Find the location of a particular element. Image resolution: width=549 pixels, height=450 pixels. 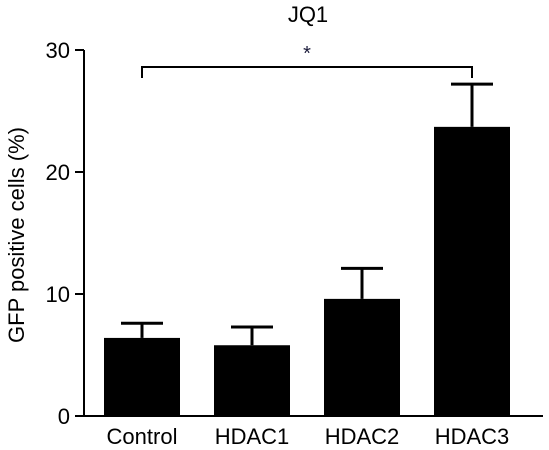

significance-label: * is located at coordinates (307, 54).